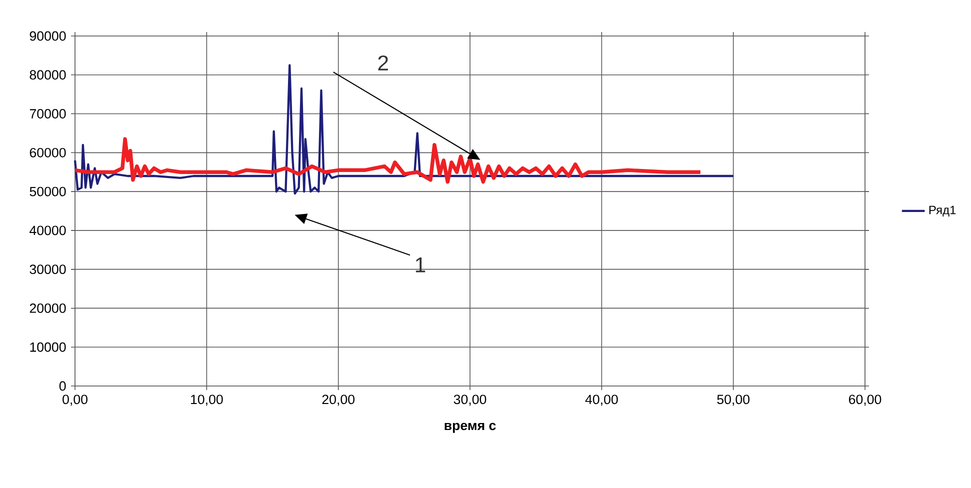 The width and height of the screenshot is (971, 488). What do you see at coordinates (48, 36) in the screenshot?
I see `y-tick-label: 90000` at bounding box center [48, 36].